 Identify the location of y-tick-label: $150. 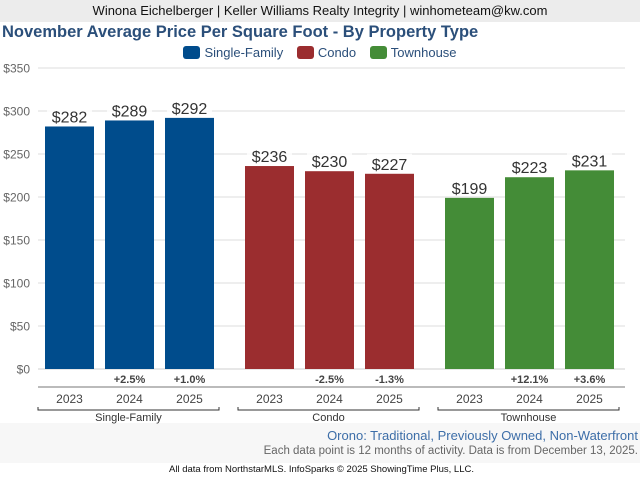
(16, 241).